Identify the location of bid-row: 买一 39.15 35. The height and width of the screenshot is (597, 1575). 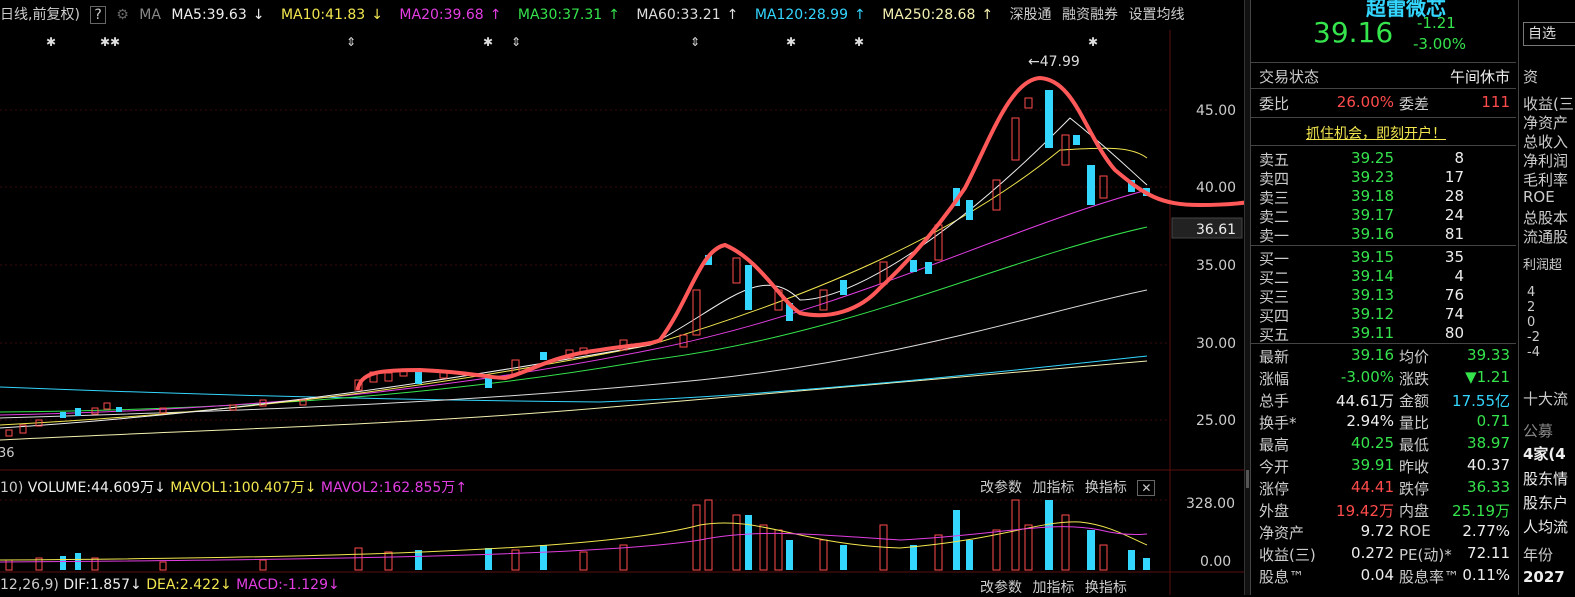
(1386, 258).